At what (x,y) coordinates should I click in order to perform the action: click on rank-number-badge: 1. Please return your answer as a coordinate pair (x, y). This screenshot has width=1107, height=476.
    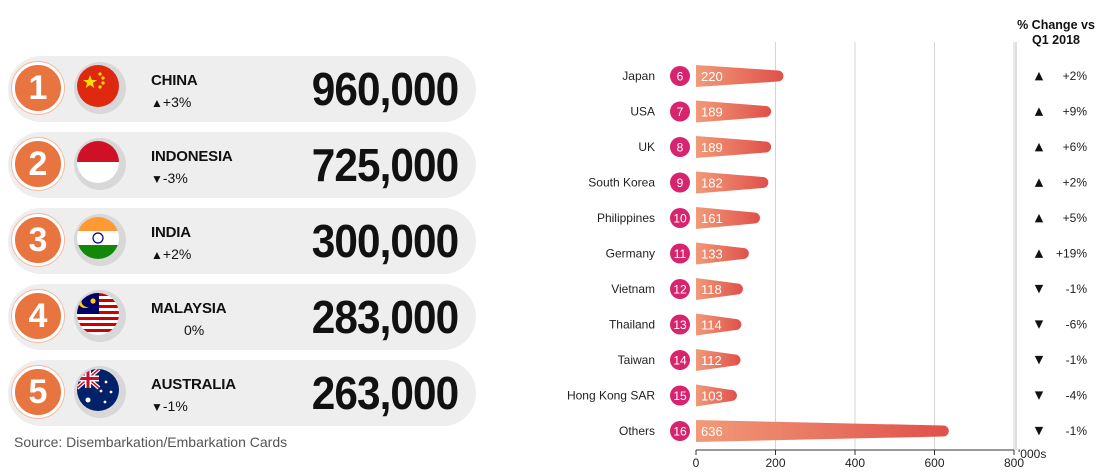
    Looking at the image, I should click on (38, 88).